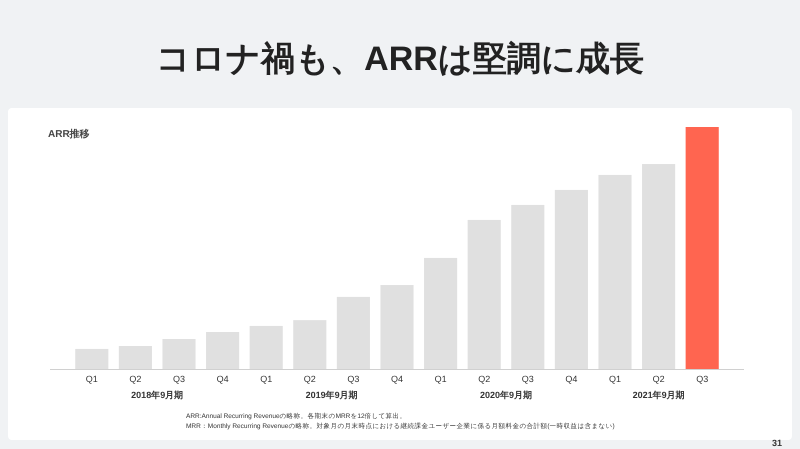  Describe the element at coordinates (400, 59) in the screenshot. I see `chart-title: コロナ禍も、ARRは堅調に成長` at that location.